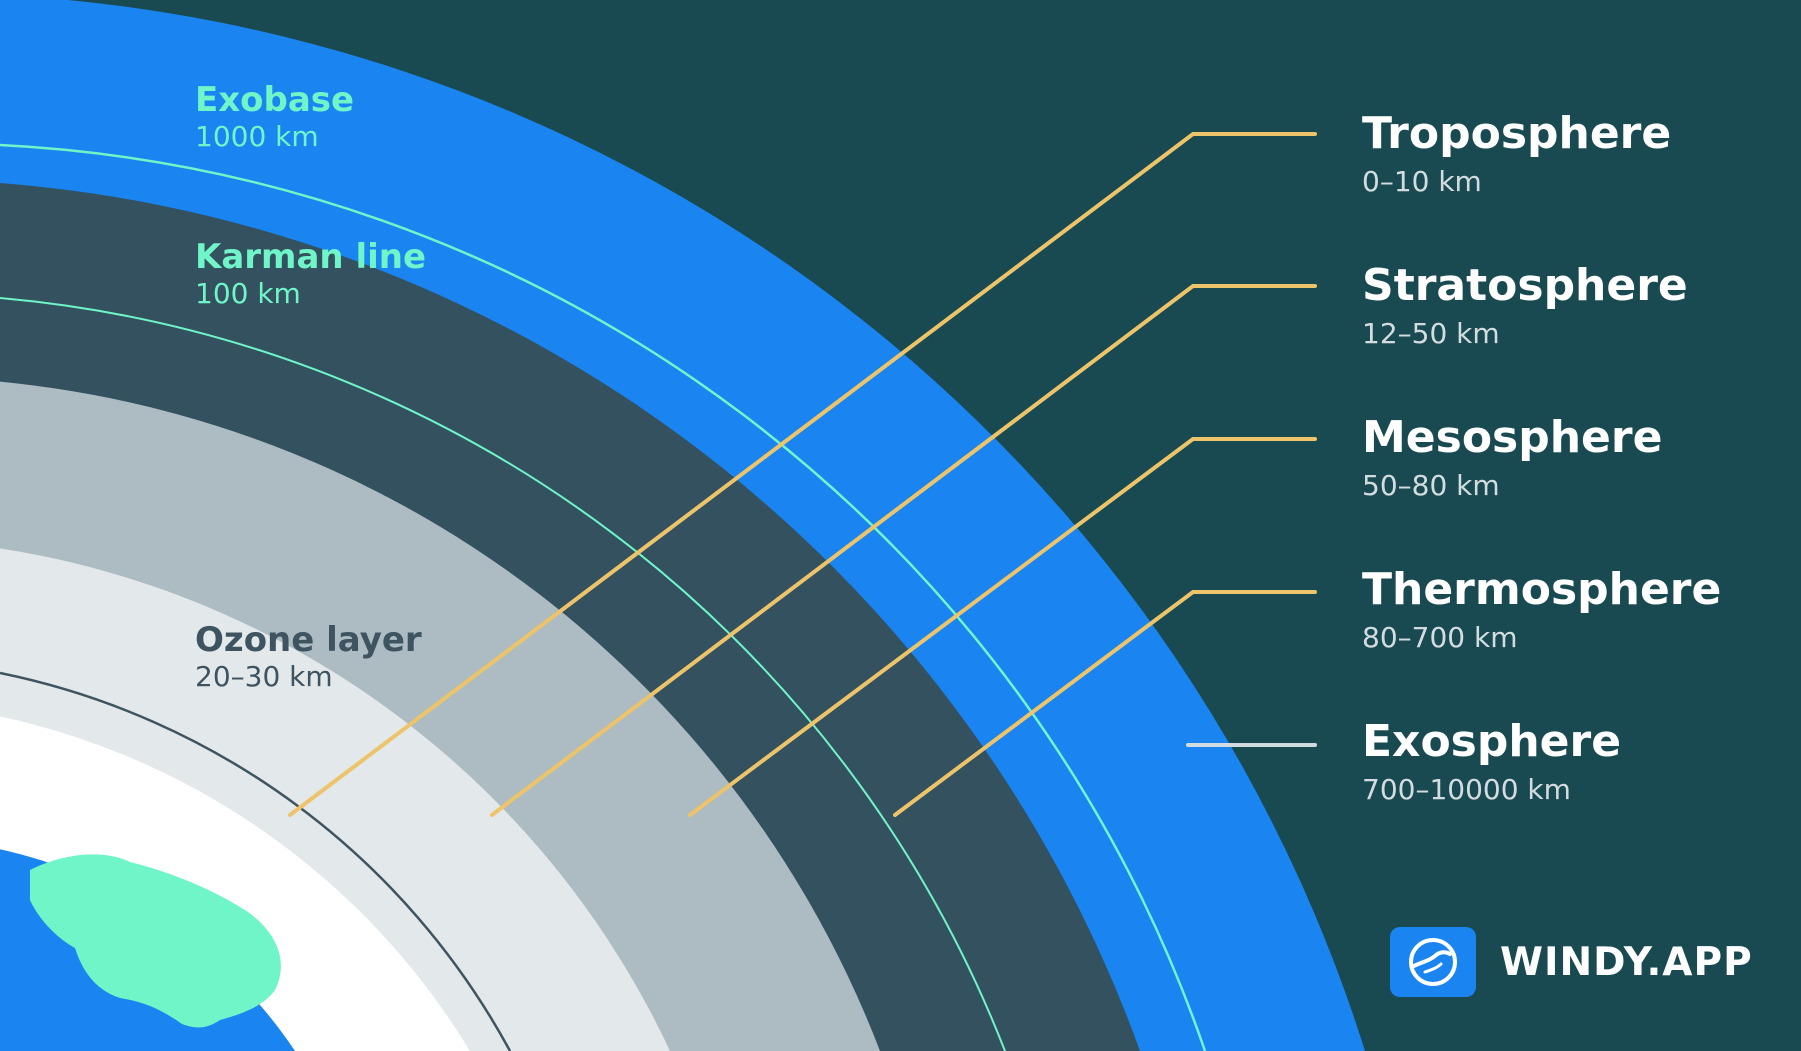  Describe the element at coordinates (1466, 789) in the screenshot. I see `exosphere-altitude: 700–10000 km` at that location.